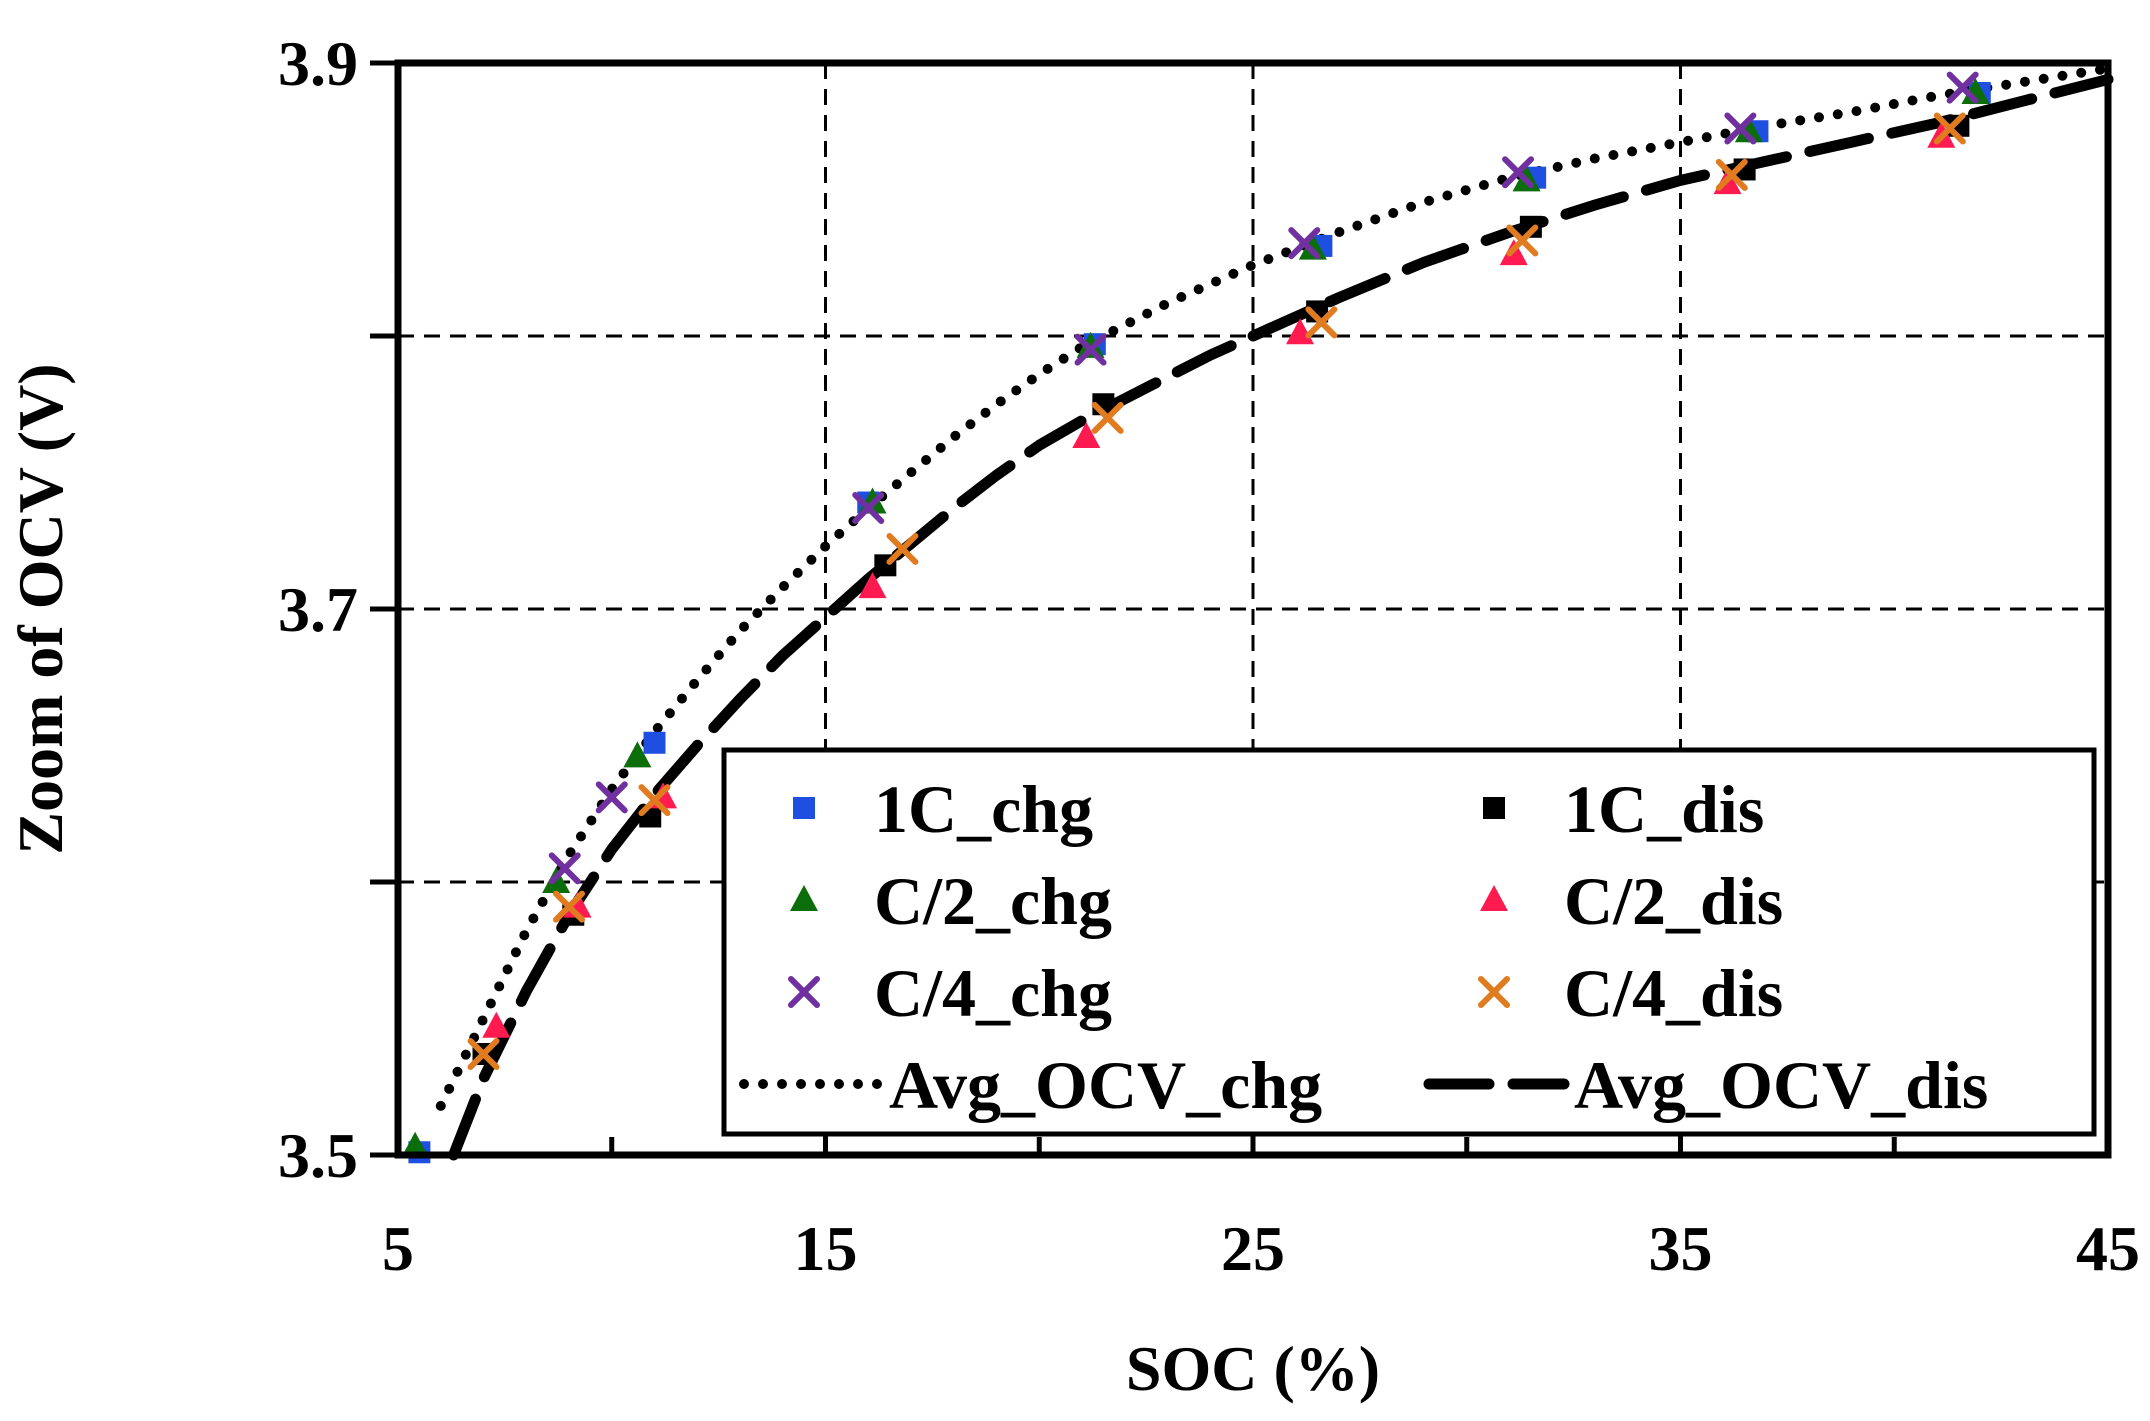 The height and width of the screenshot is (1421, 2150). Describe the element at coordinates (1673, 993) in the screenshot. I see `legend-label-c-4-dis: C/4_dis` at that location.